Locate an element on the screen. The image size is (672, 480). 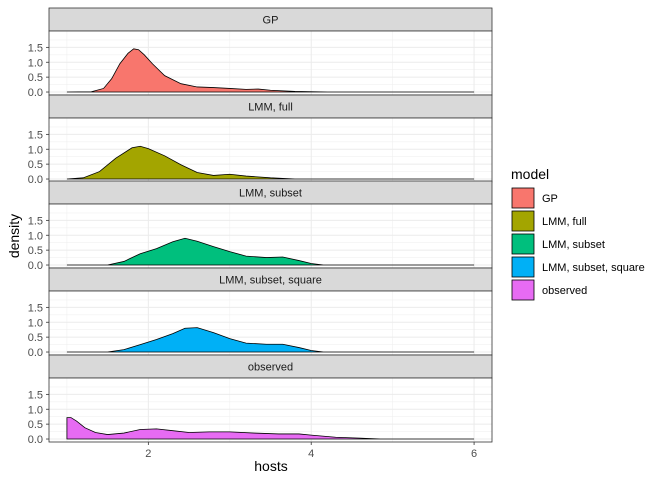
x-tick-label: 4 is located at coordinates (311, 454).